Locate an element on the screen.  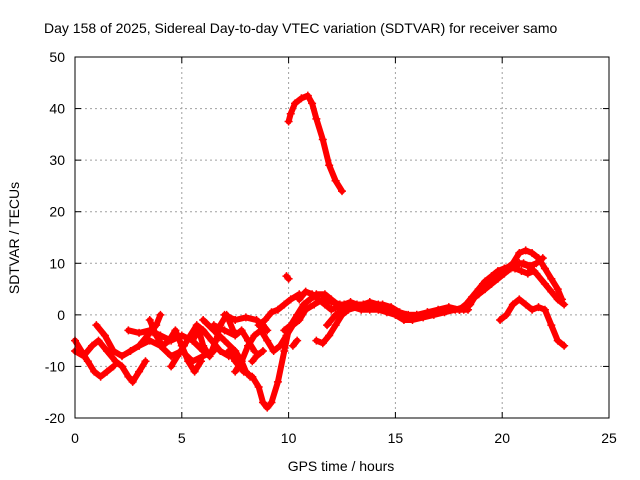
y-tick-label: -10 is located at coordinates (55, 366).